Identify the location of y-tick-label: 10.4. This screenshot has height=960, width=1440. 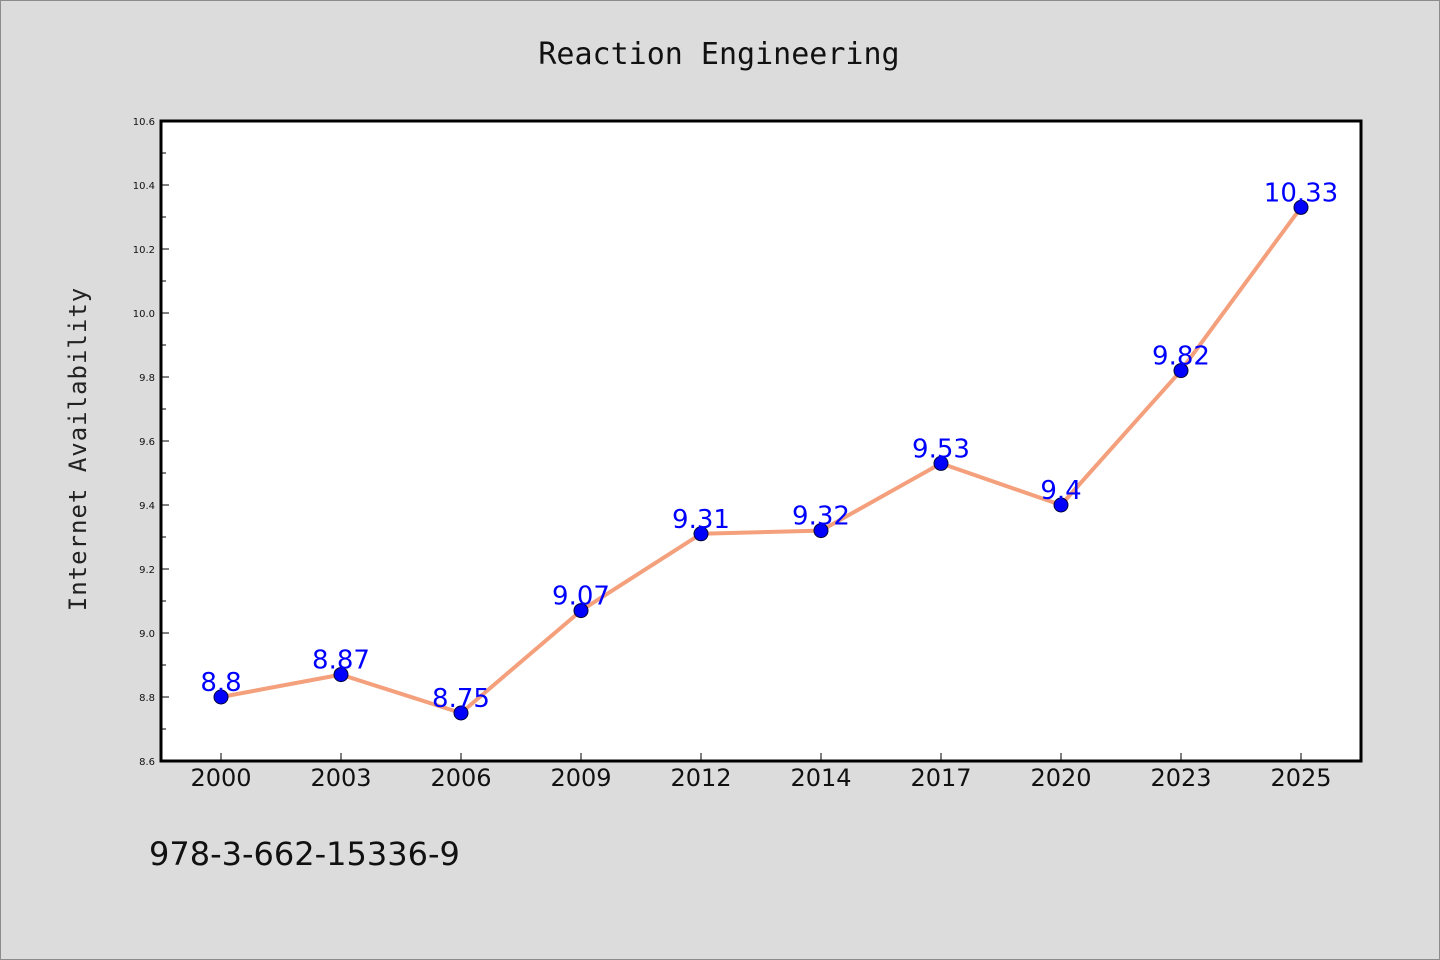
(144, 186).